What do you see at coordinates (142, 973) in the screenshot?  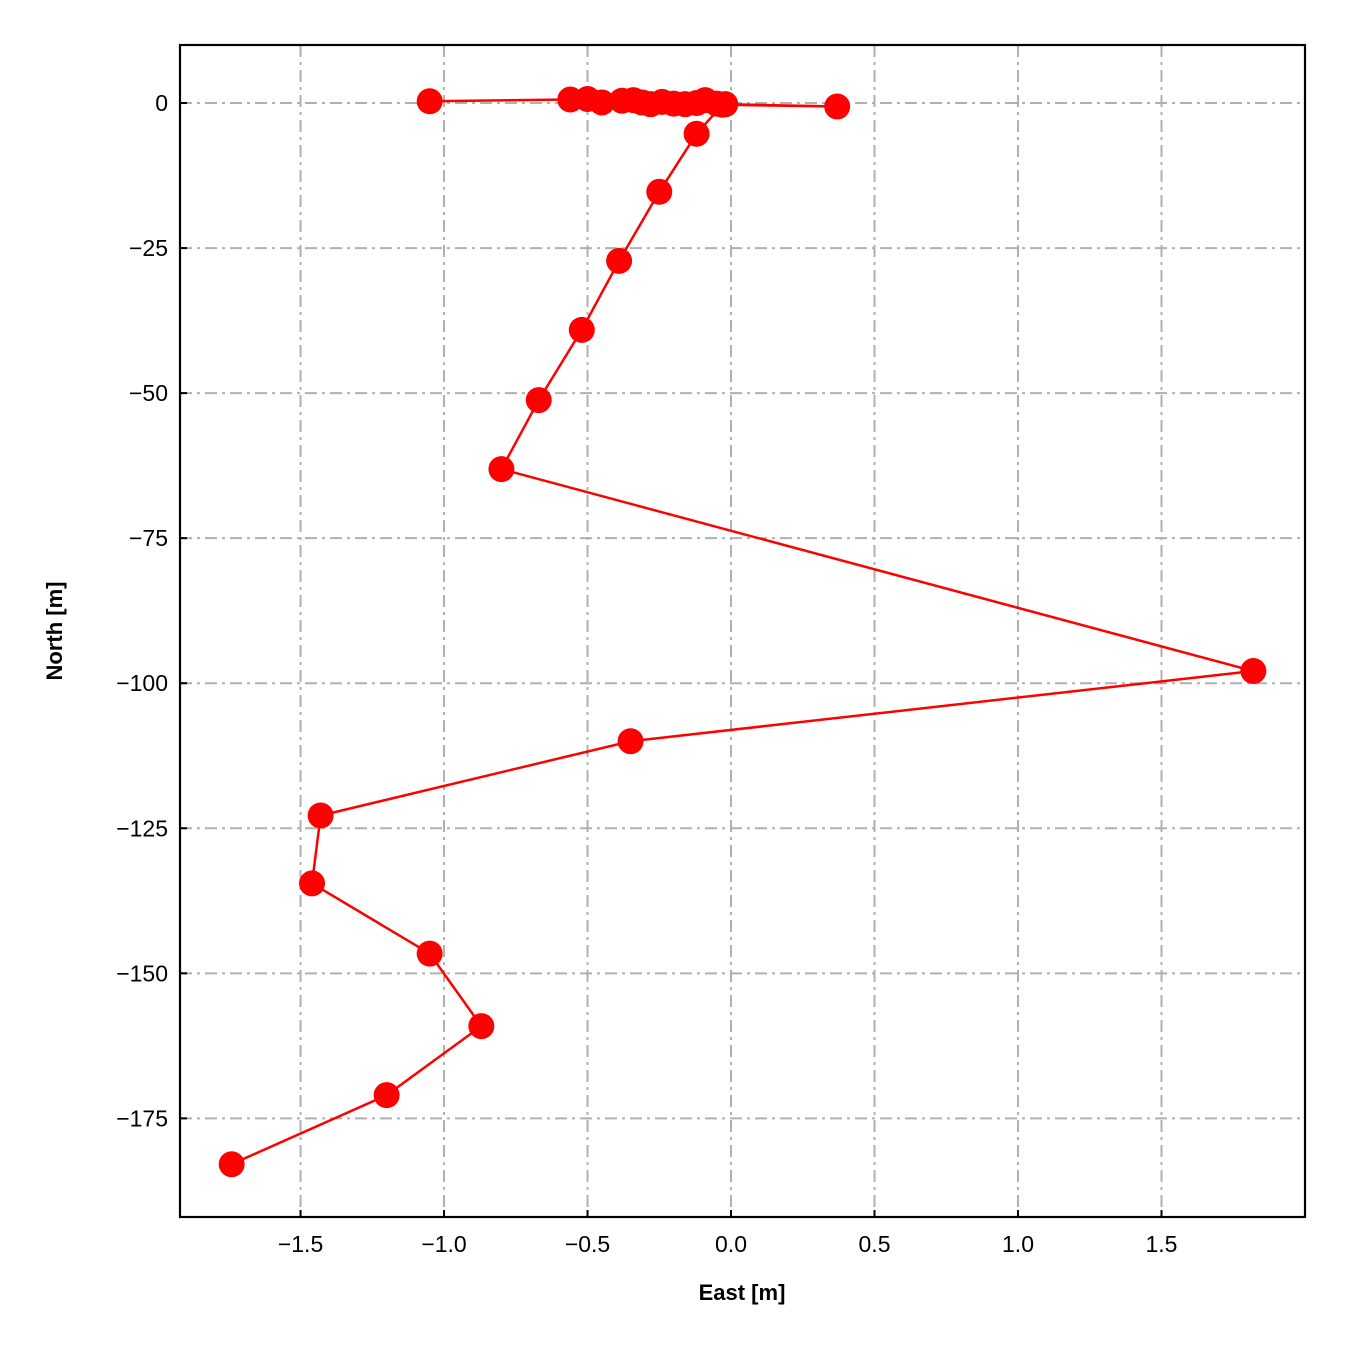 I see `y-tick-label: −150` at bounding box center [142, 973].